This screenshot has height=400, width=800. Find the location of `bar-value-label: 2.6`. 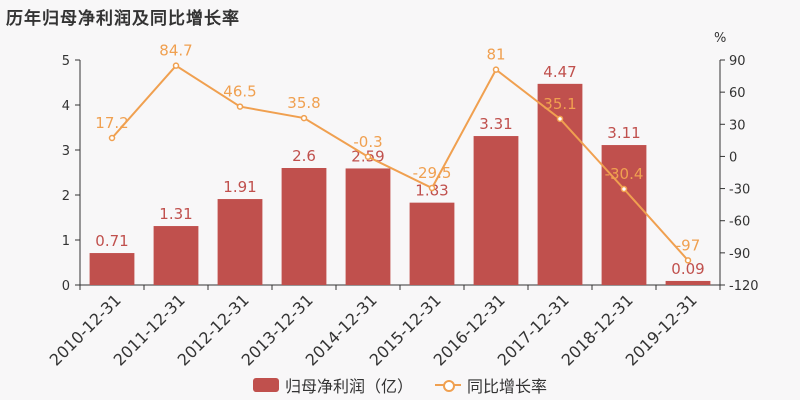

bar-value-label: 2.6 is located at coordinates (304, 156).